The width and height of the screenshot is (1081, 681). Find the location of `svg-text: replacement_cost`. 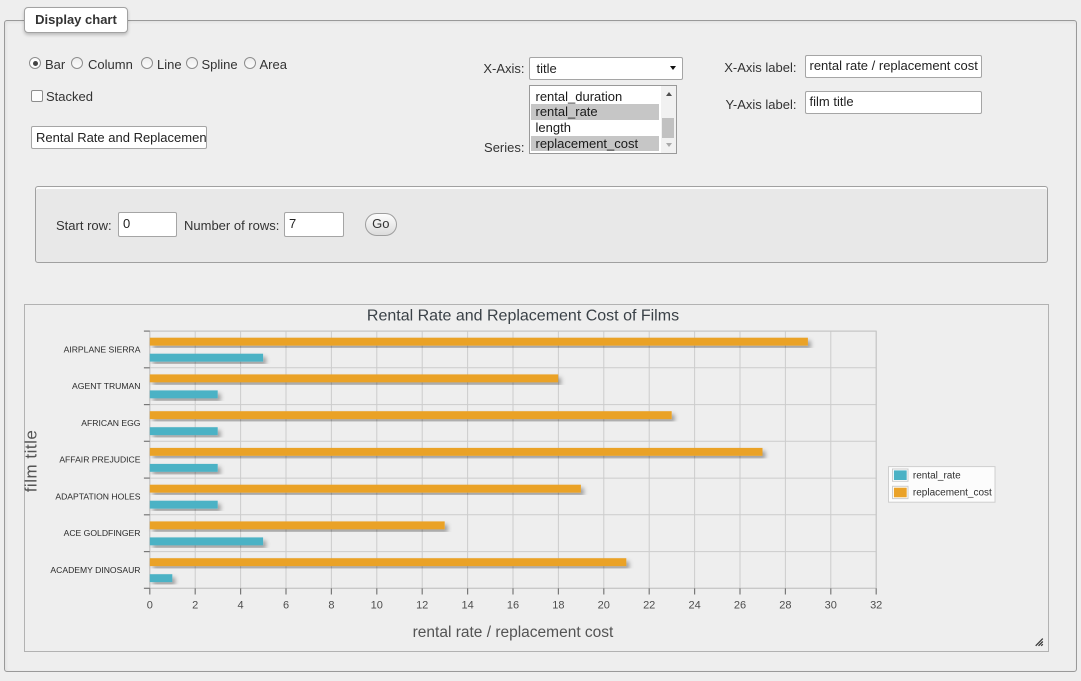

svg-text: replacement_cost is located at coordinates (952, 493).